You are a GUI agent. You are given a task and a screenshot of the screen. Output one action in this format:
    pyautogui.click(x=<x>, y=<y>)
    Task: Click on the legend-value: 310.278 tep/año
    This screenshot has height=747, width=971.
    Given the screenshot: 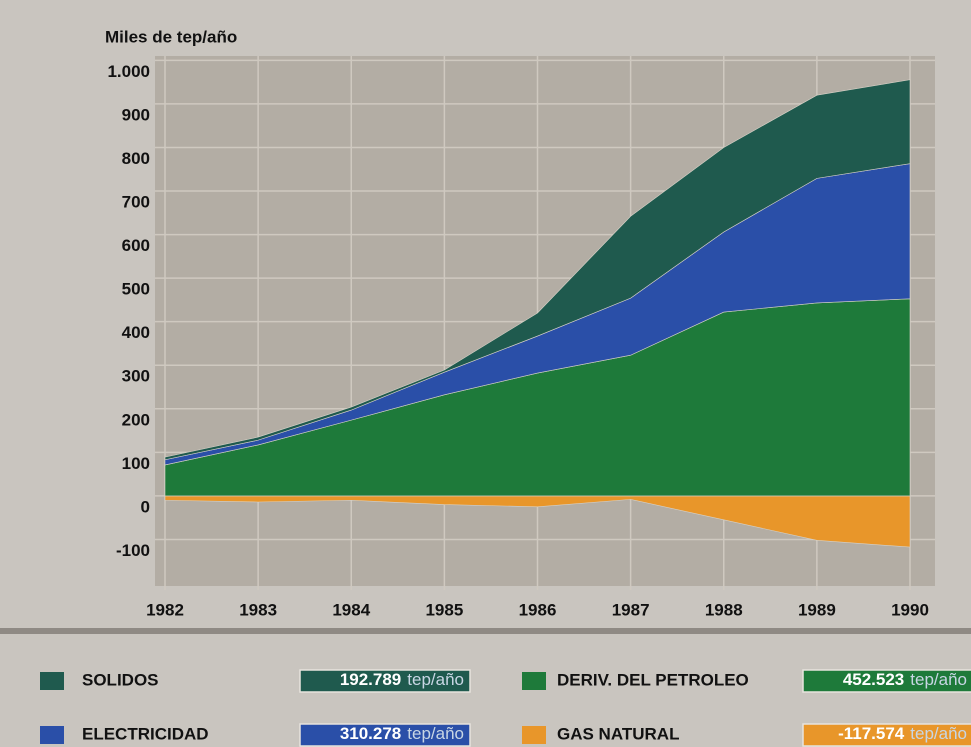 What is the action you would take?
    pyautogui.click(x=402, y=733)
    